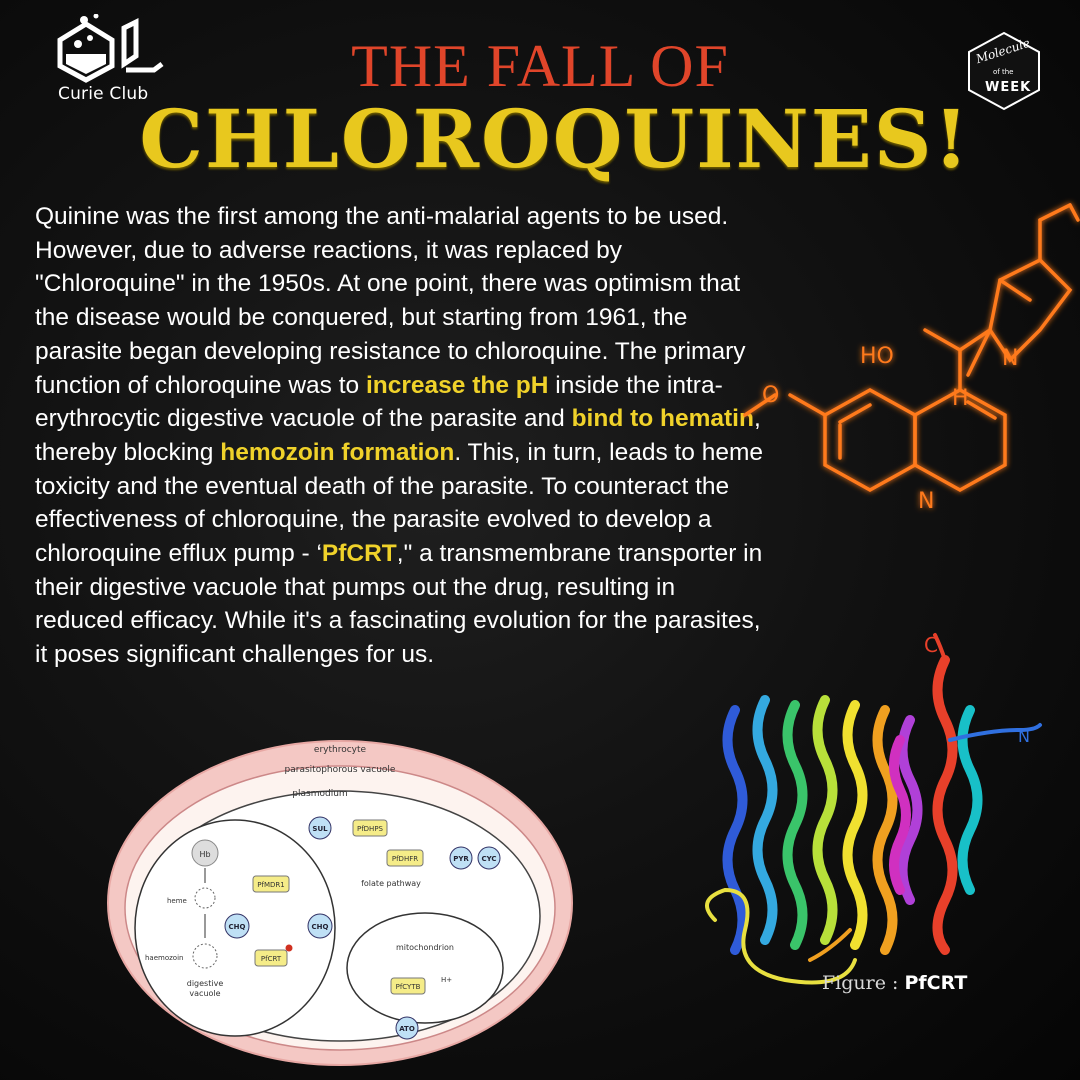  Describe the element at coordinates (164, 958) in the screenshot. I see `label-haemozoin: haemozoin` at that location.